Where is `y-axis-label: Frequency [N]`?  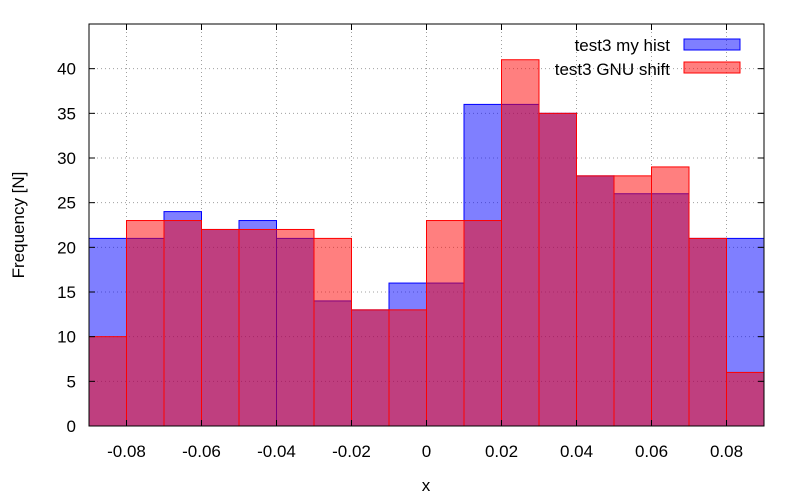 y-axis-label: Frequency [N] is located at coordinates (18, 225).